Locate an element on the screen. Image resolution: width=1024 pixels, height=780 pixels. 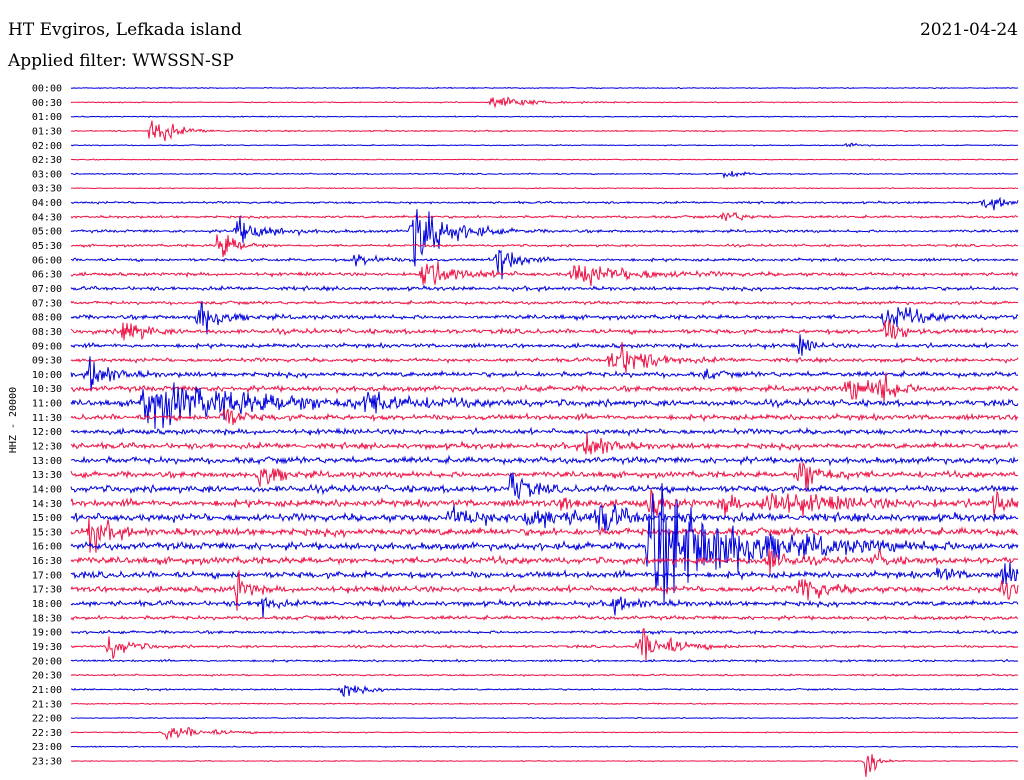
time-label: 22:00 is located at coordinates (47, 719).